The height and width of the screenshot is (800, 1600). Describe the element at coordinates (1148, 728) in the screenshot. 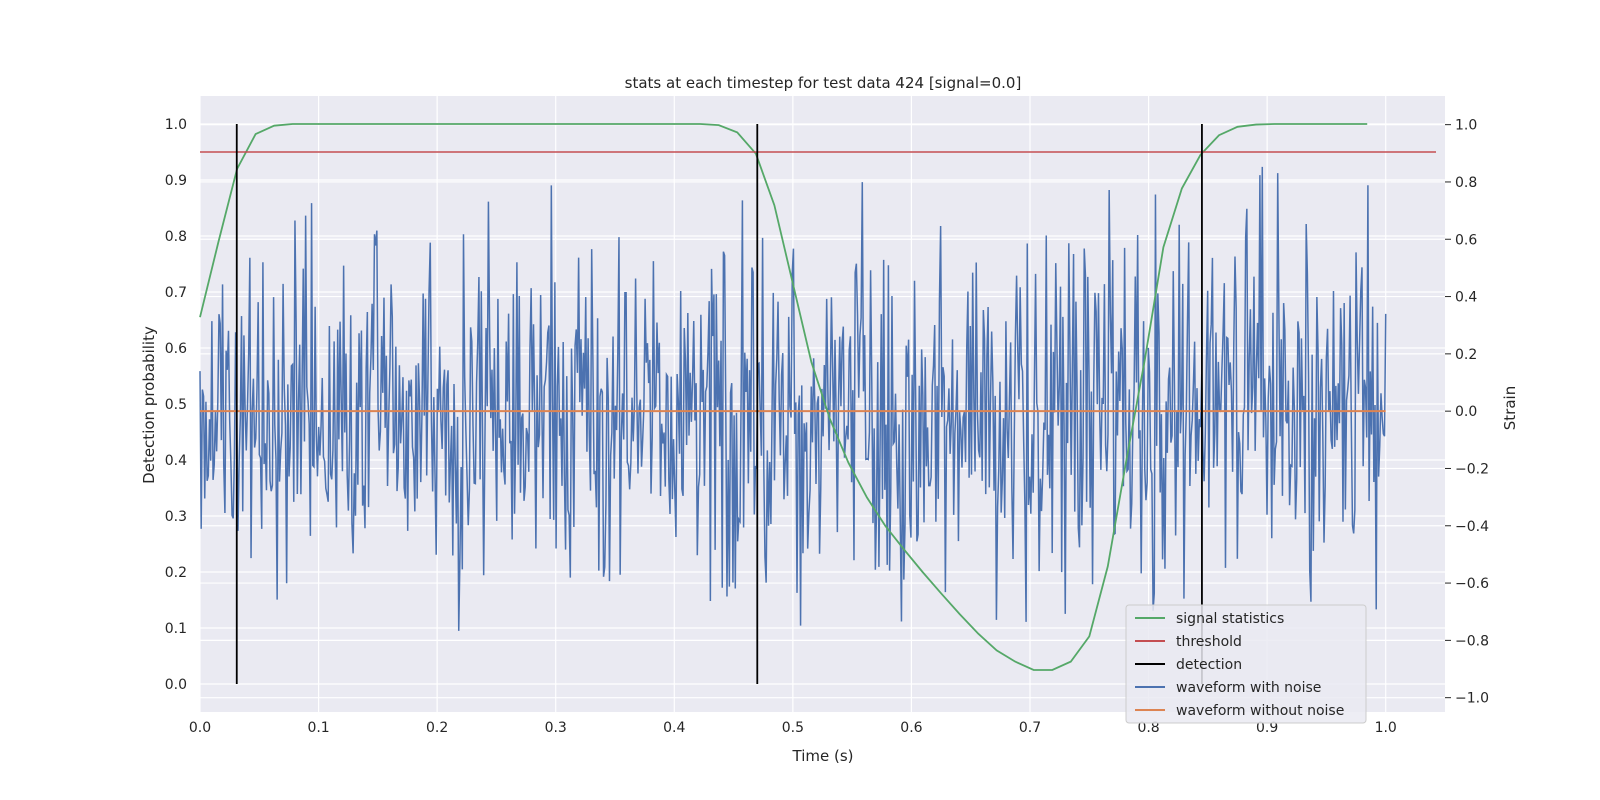

I see `x-tick-label: 0.8` at that location.